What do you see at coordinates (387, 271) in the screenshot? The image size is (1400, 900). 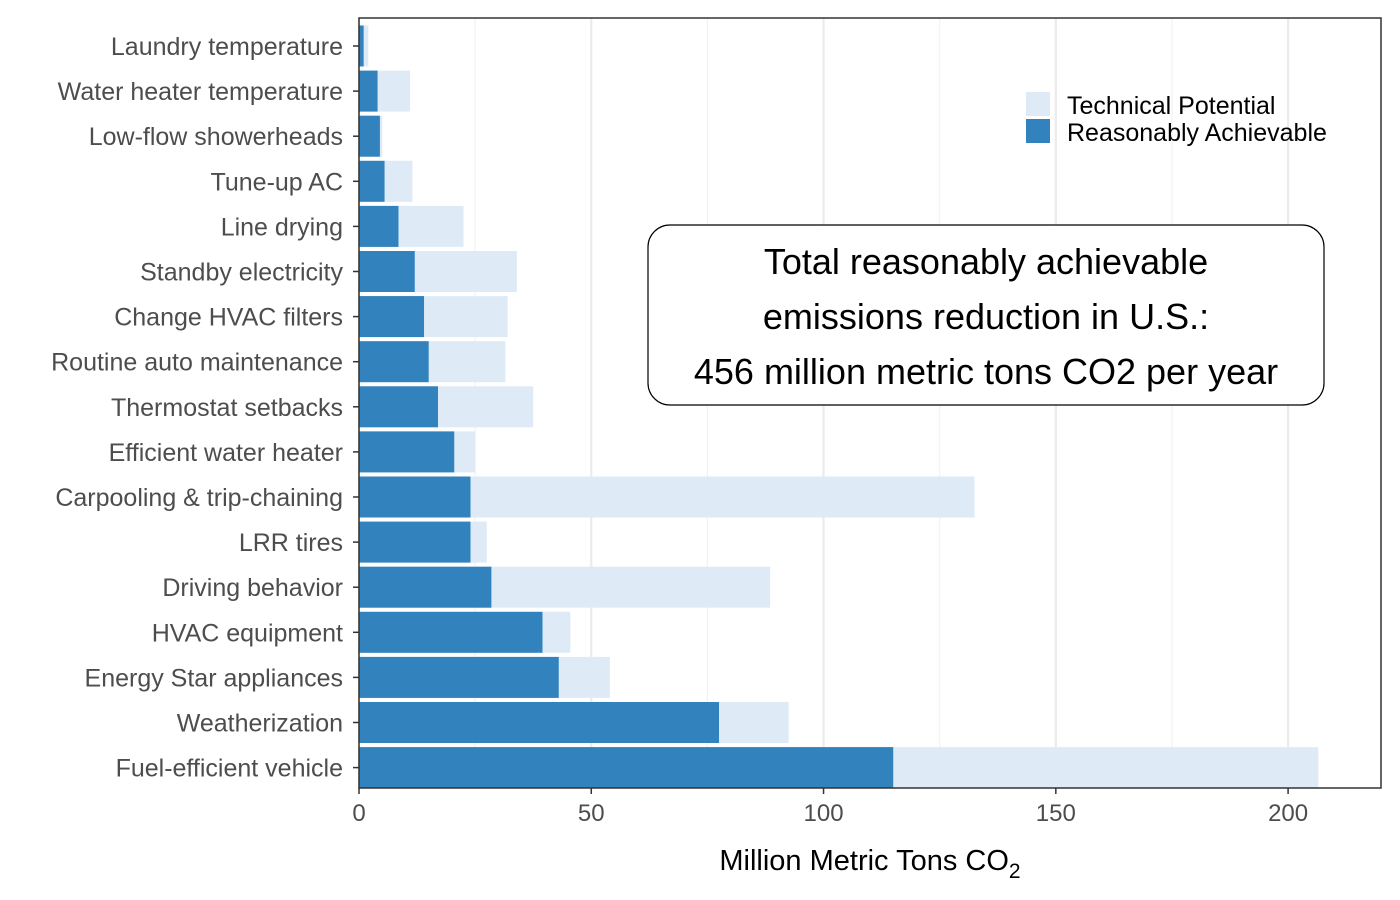 I see `bar-reasonably-achievable-standby-electricity` at bounding box center [387, 271].